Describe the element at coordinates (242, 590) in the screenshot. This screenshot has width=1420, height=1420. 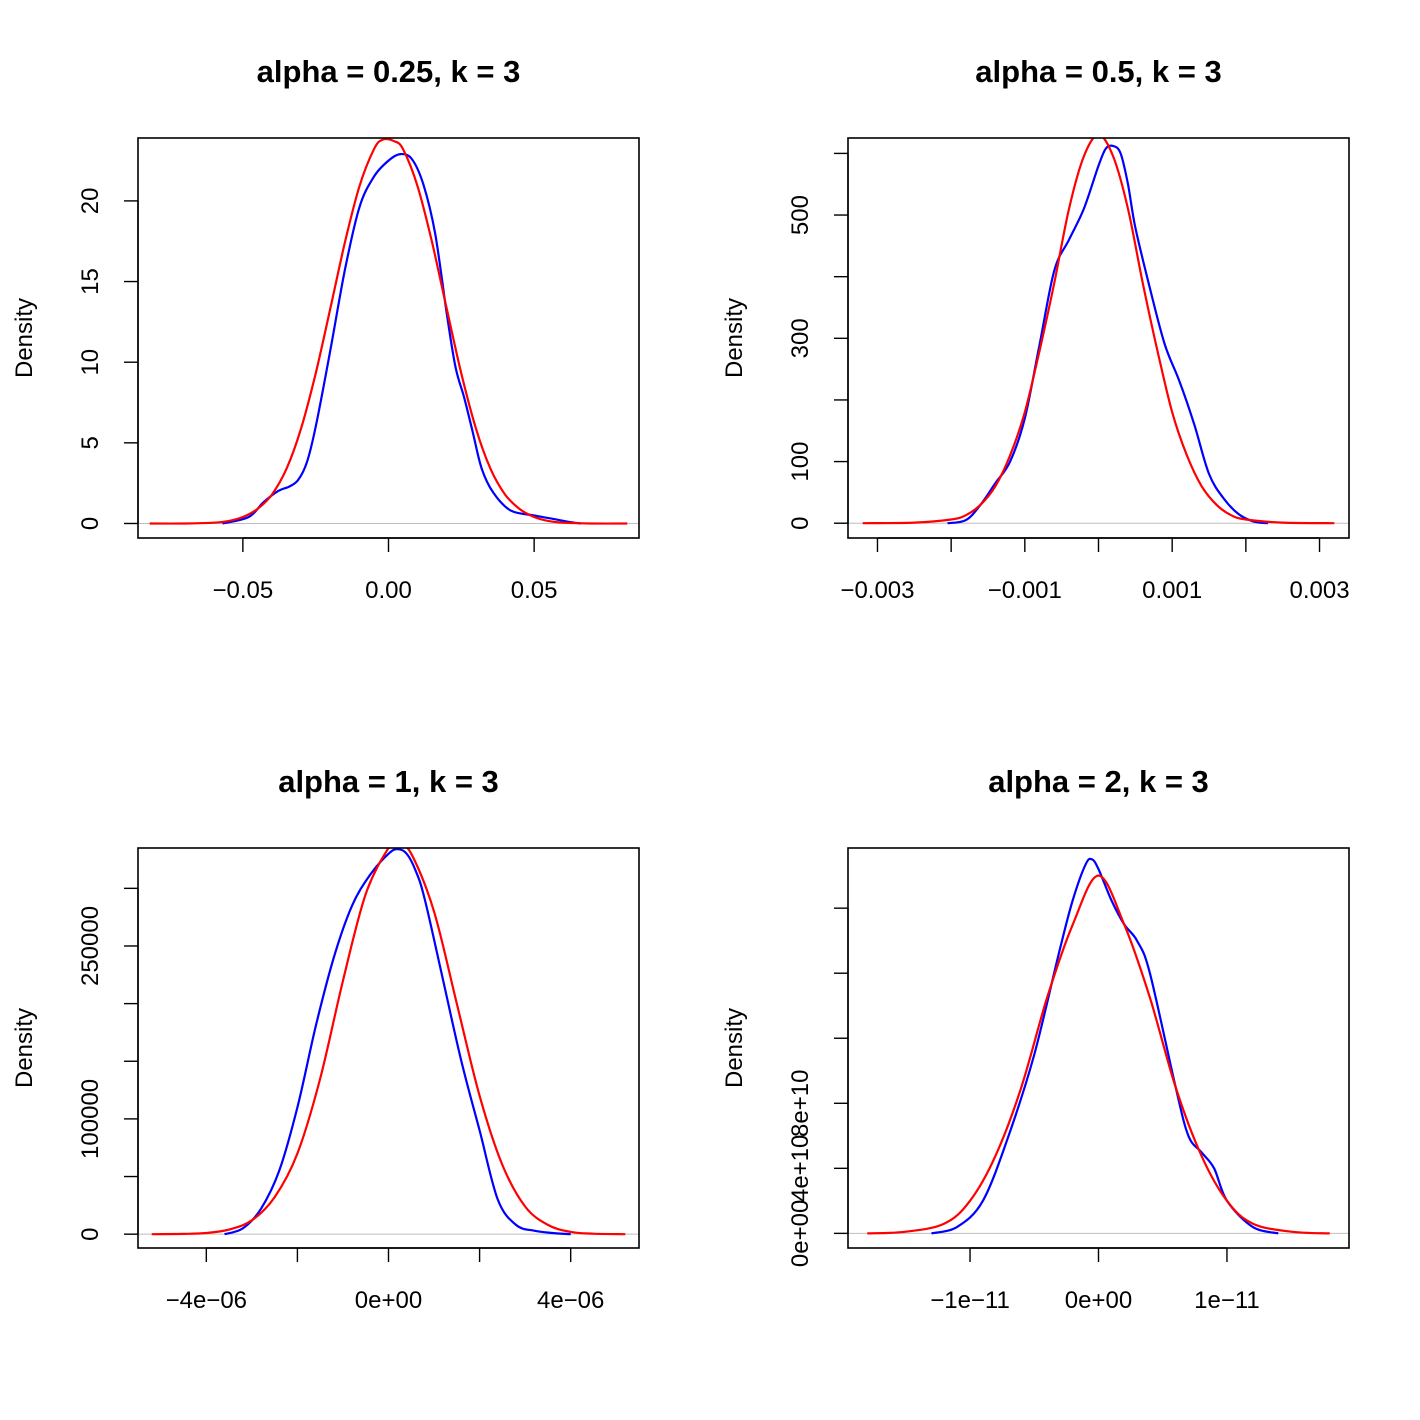
I see `x-tick-label: −0.05` at that location.